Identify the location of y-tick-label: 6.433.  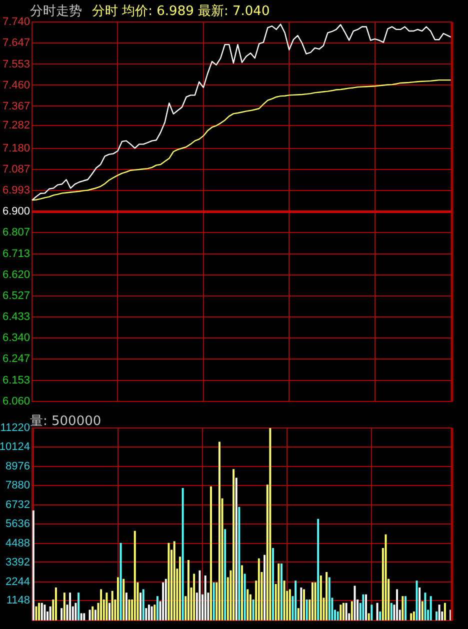
(16, 317).